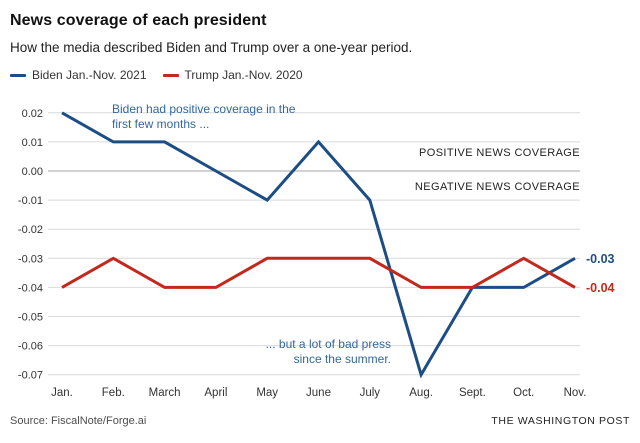  Describe the element at coordinates (328, 344) in the screenshot. I see `annotation-text: ... but a lot of bad press` at that location.